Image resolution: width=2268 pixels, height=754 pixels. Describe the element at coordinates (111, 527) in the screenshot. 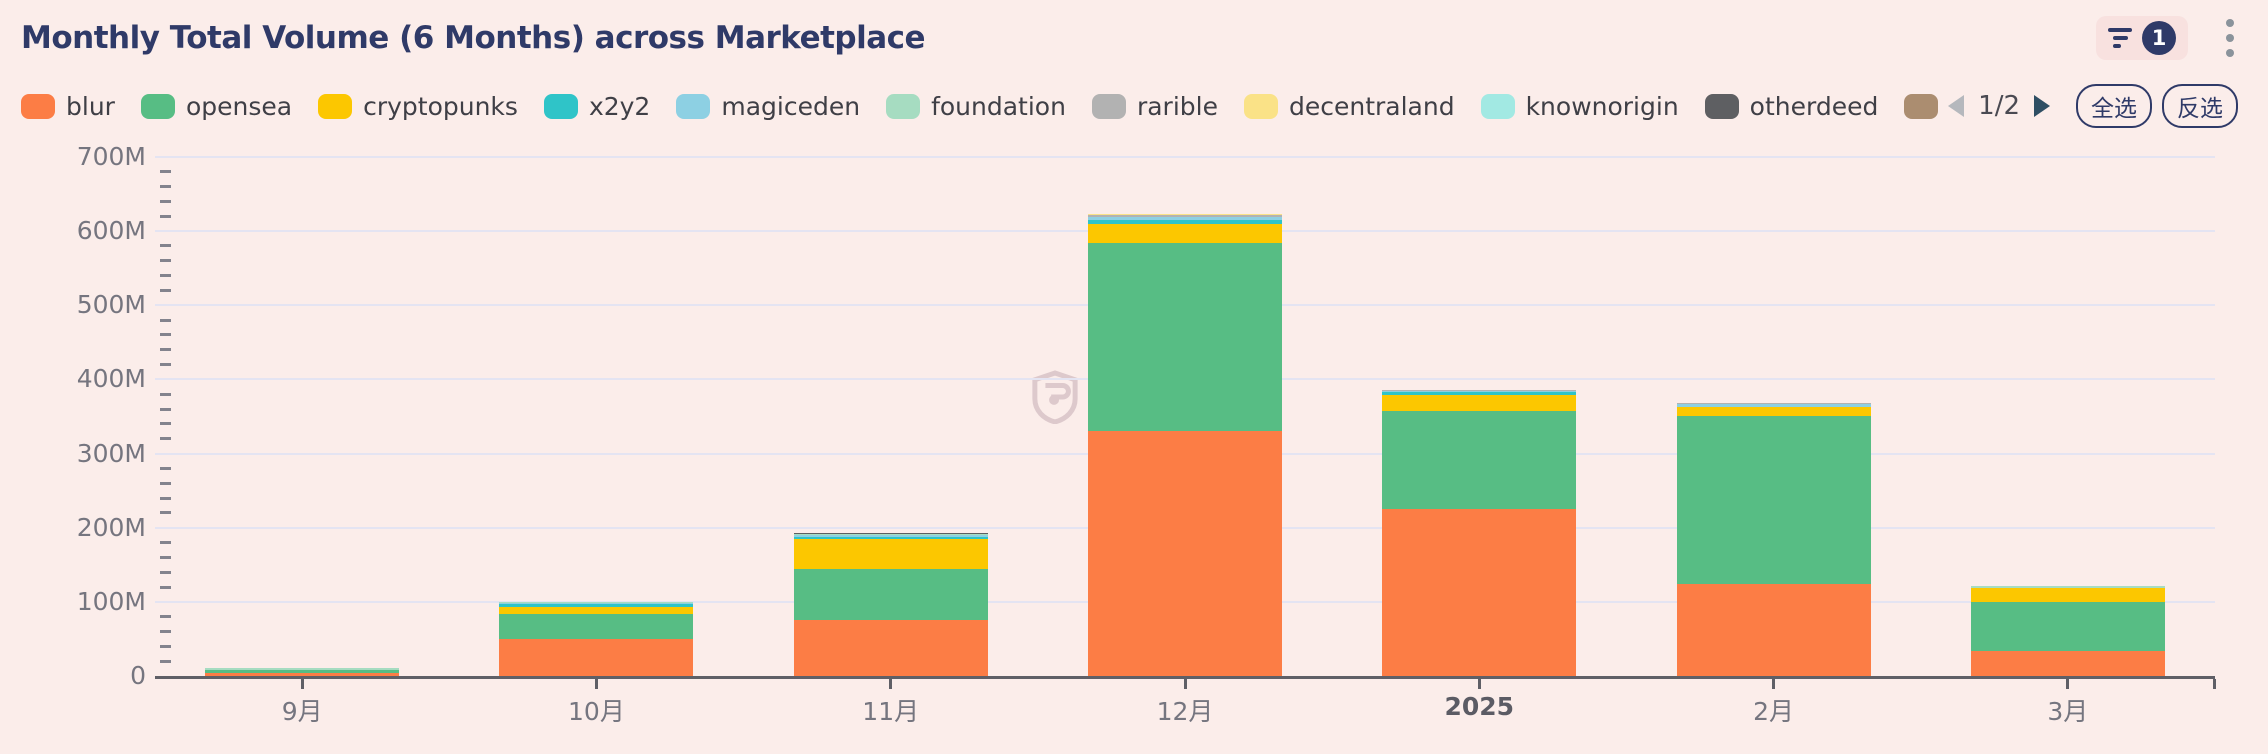

I see `y-axis-label: 200M` at that location.